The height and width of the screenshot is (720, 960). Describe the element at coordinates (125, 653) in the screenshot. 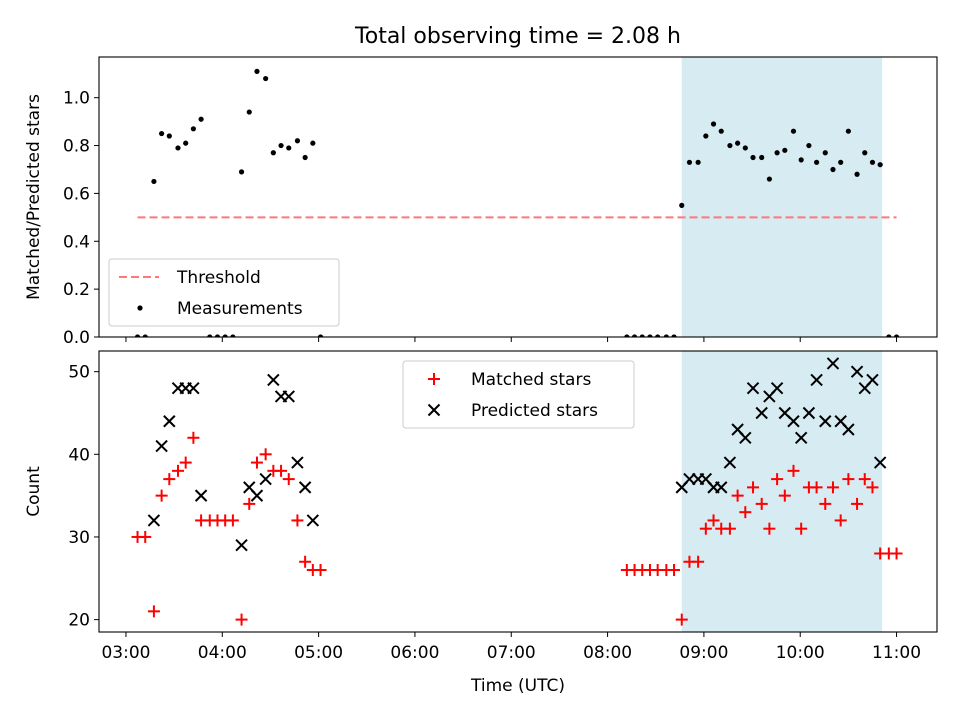

I see `bottom-xtick-label: 03:00` at that location.